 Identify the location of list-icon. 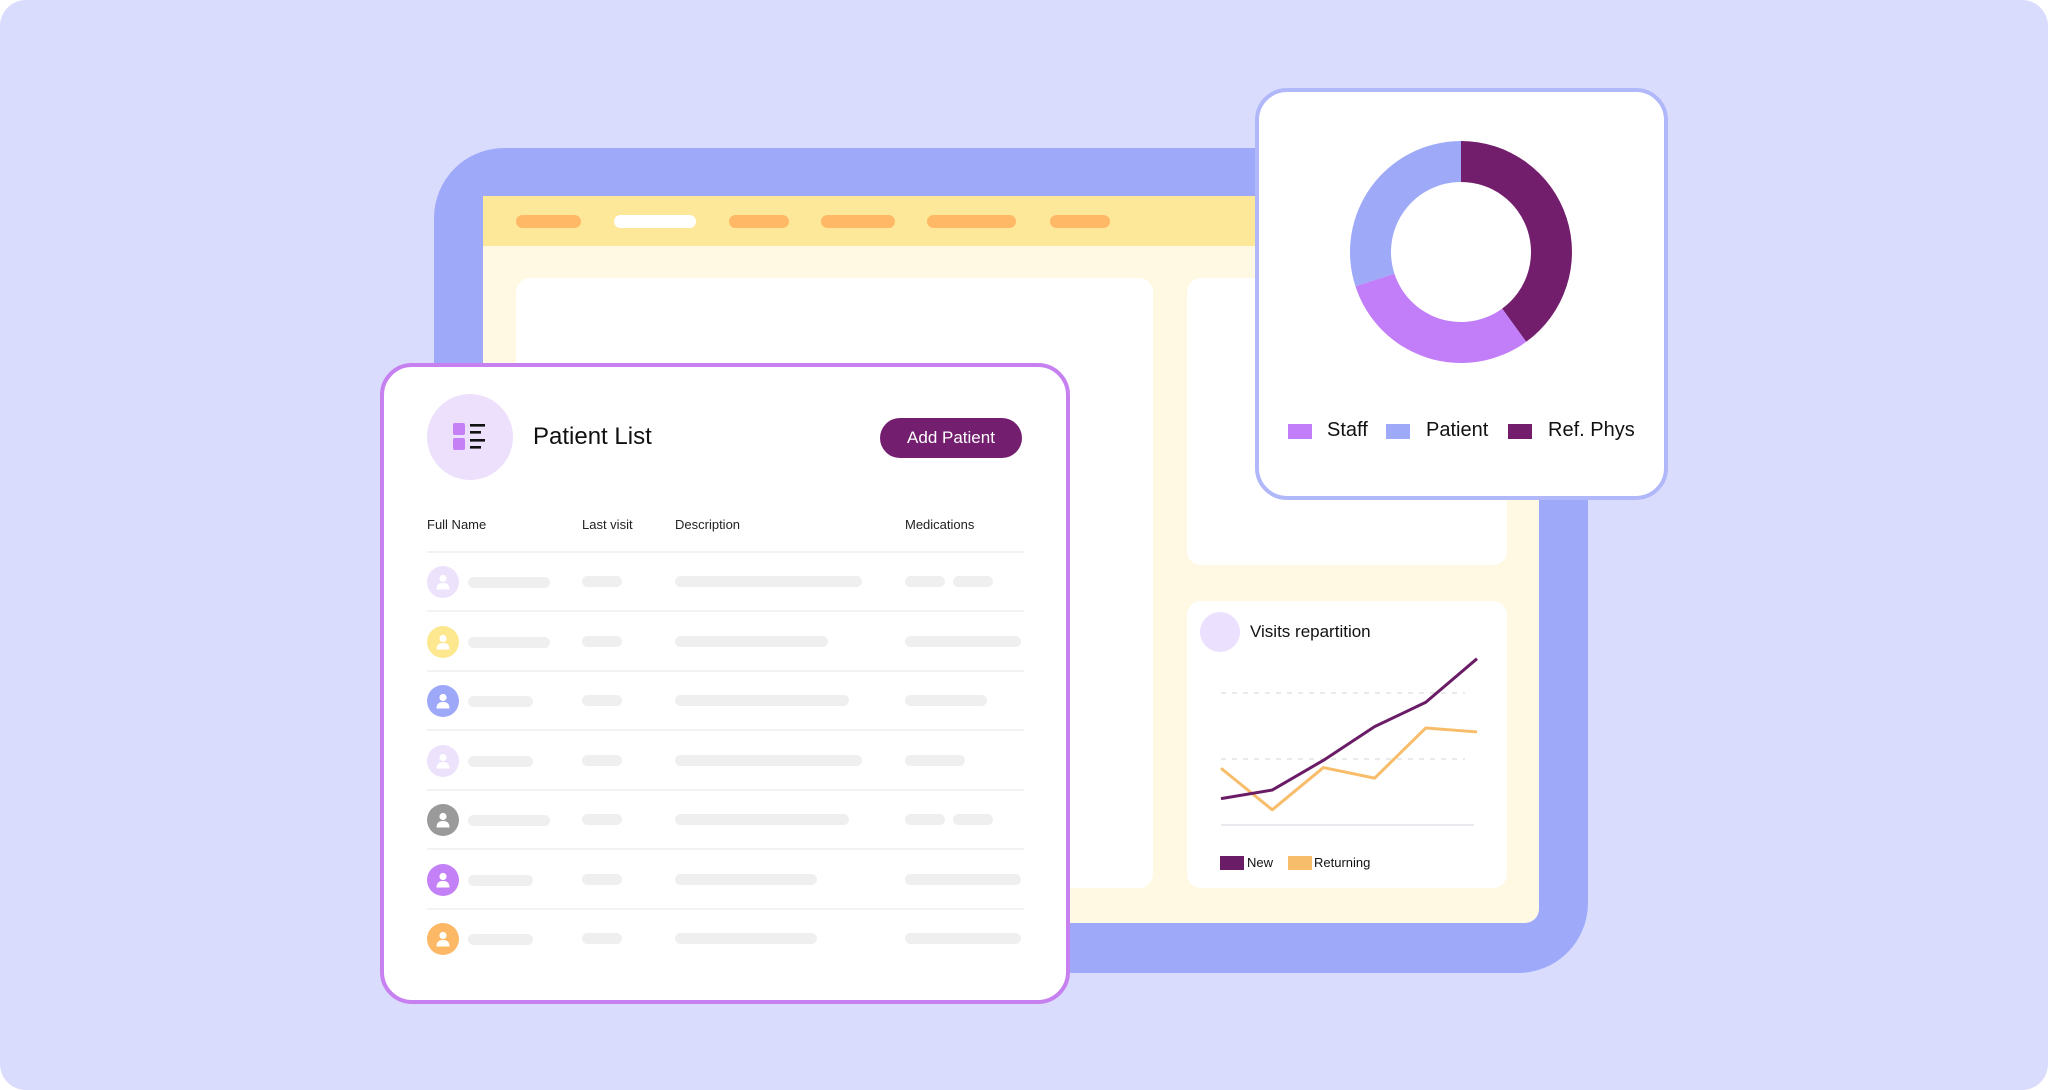
(469, 436).